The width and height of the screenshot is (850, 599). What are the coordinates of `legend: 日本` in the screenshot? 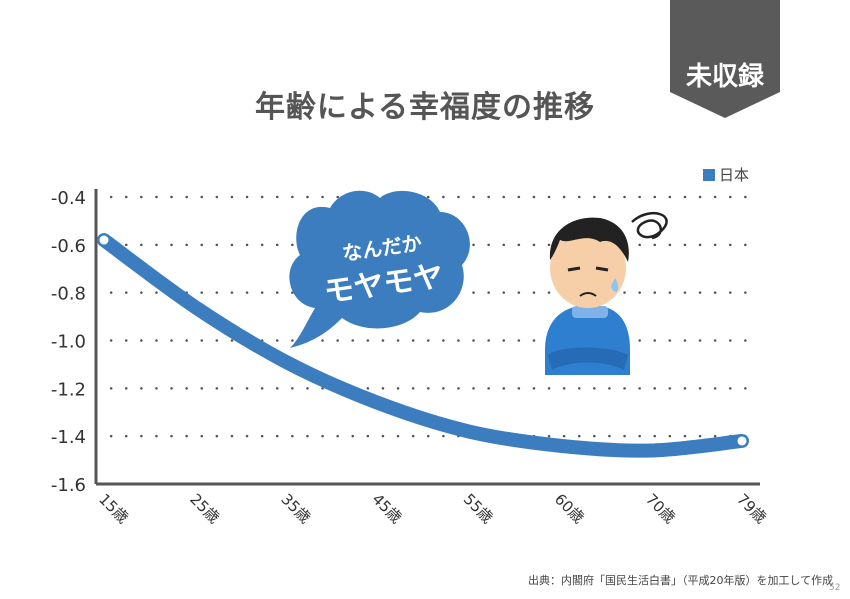 It's located at (726, 174).